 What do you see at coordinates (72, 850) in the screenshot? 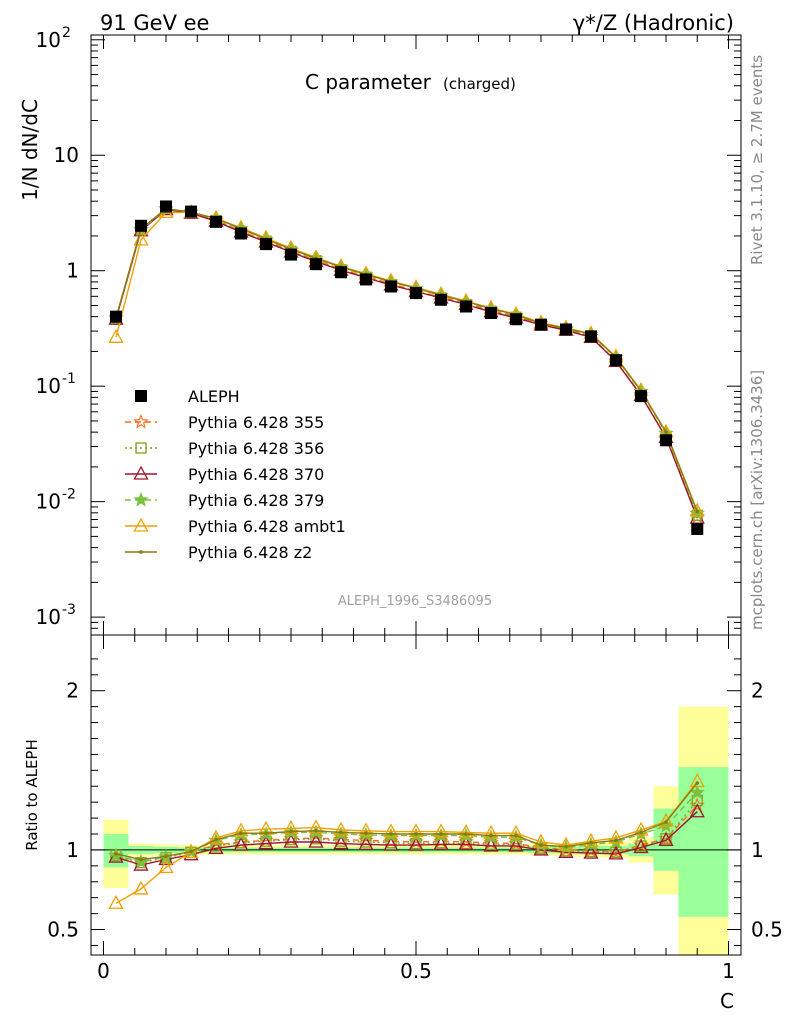
I see `ratio-ytick-label-left: 1` at bounding box center [72, 850].